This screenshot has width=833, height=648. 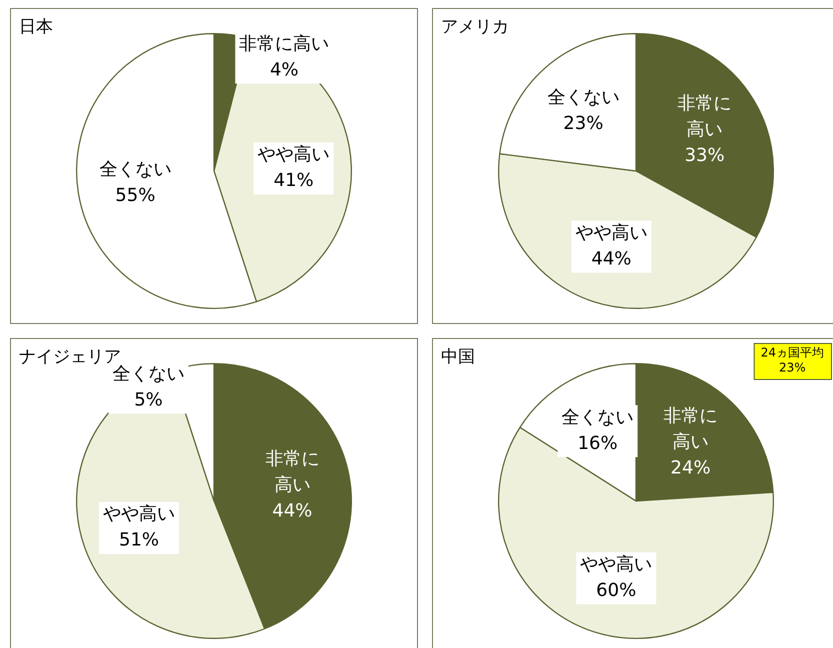 What do you see at coordinates (475, 27) in the screenshot?
I see `chart-title: アメリカ` at bounding box center [475, 27].